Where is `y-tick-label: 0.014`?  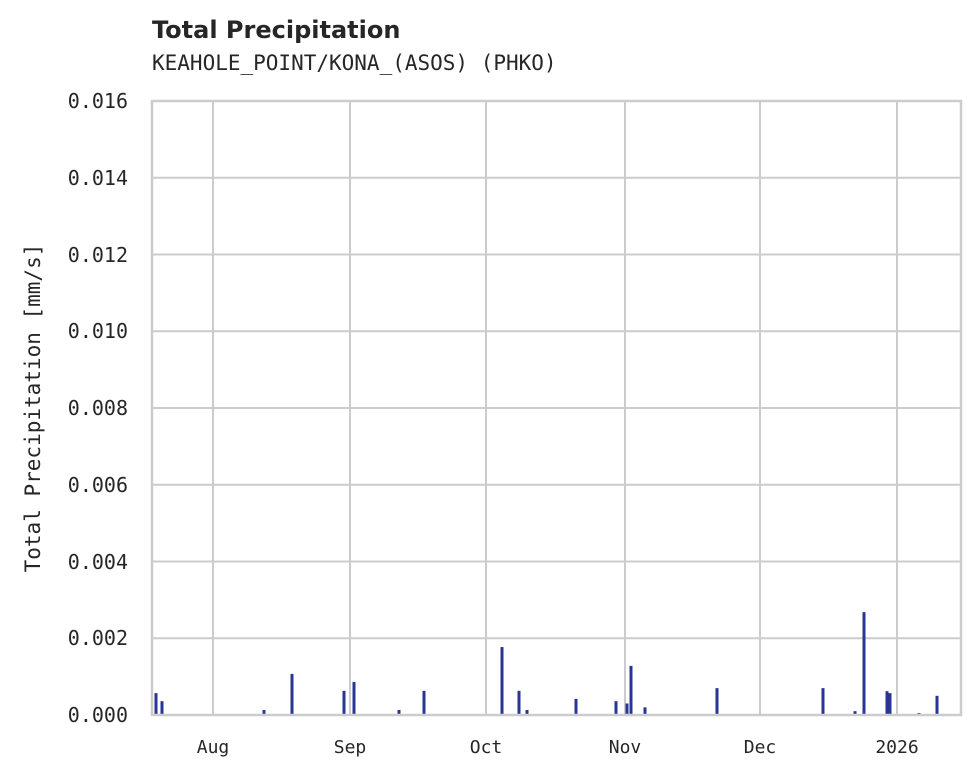
y-tick-label: 0.014 is located at coordinates (97, 177).